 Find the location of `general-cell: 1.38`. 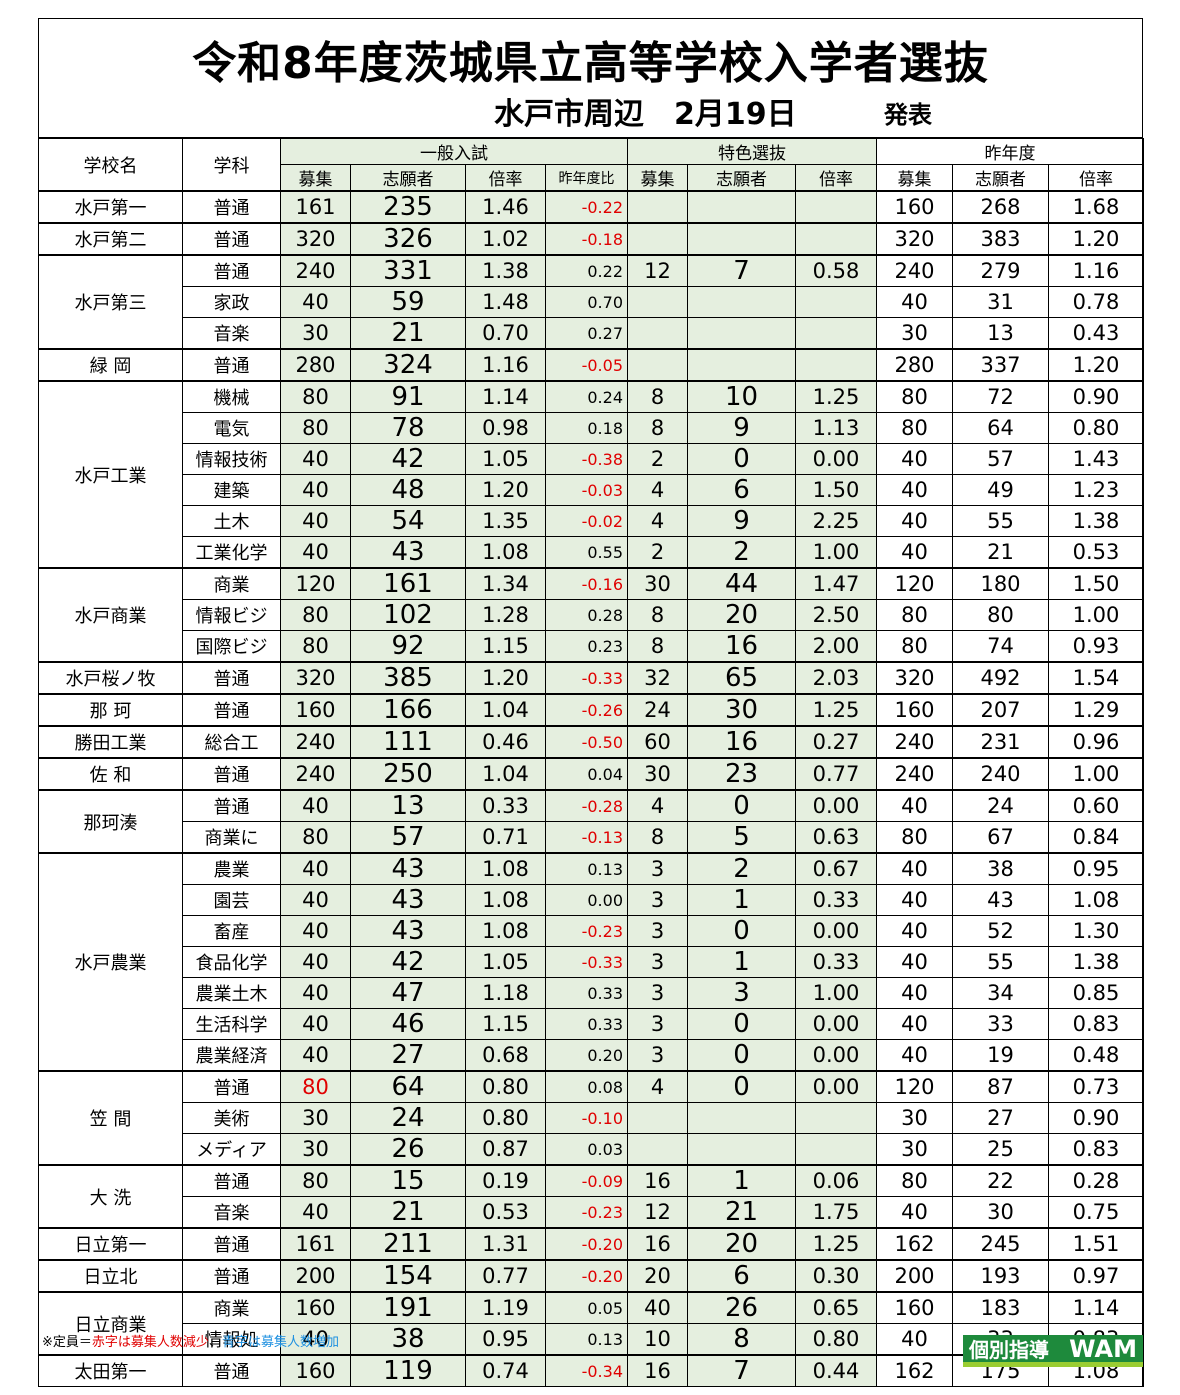

general-cell: 1.38 is located at coordinates (505, 270).